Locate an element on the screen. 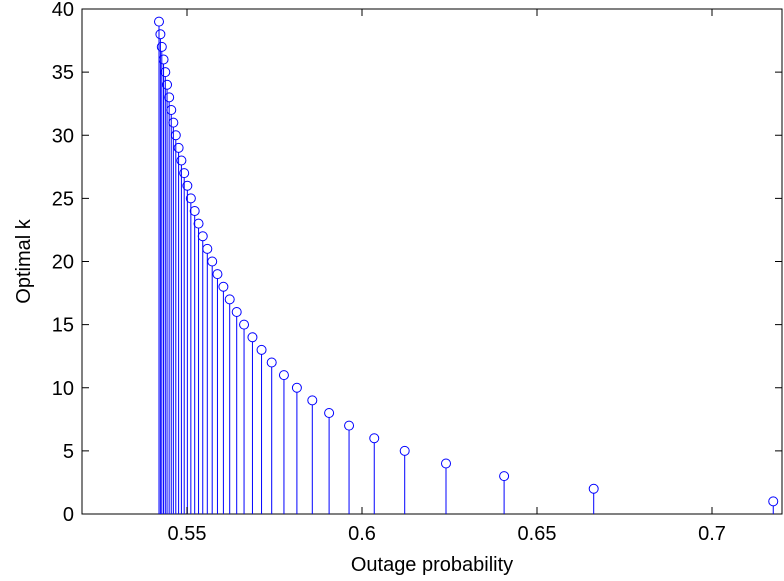  x-tick-label: 0.7 is located at coordinates (712, 534).